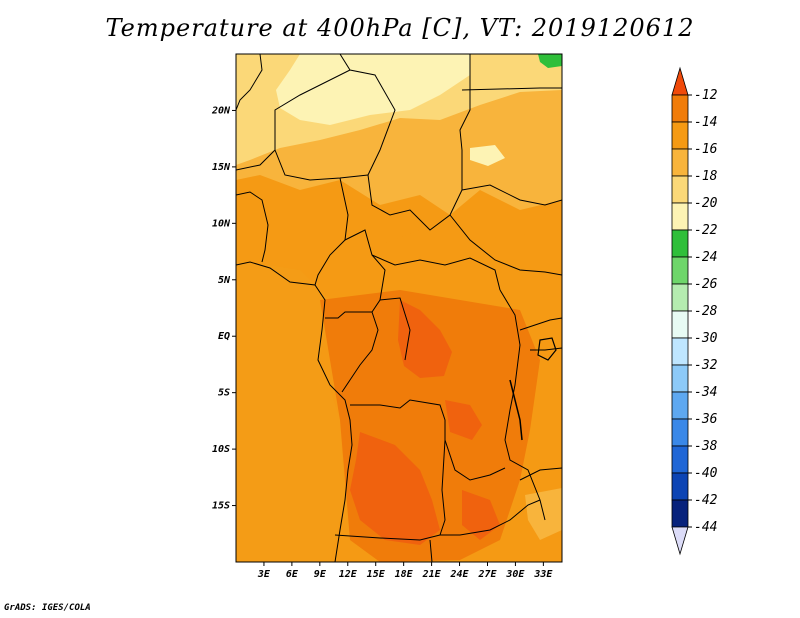 Image resolution: width=800 pixels, height=618 pixels. What do you see at coordinates (373, 89) in the screenshot?
I see `field-coolest-band` at bounding box center [373, 89].